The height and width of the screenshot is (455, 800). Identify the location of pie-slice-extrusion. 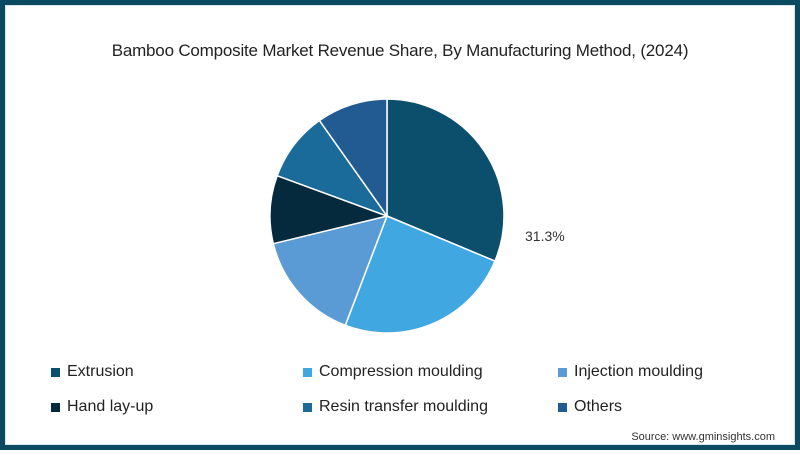
(445, 180).